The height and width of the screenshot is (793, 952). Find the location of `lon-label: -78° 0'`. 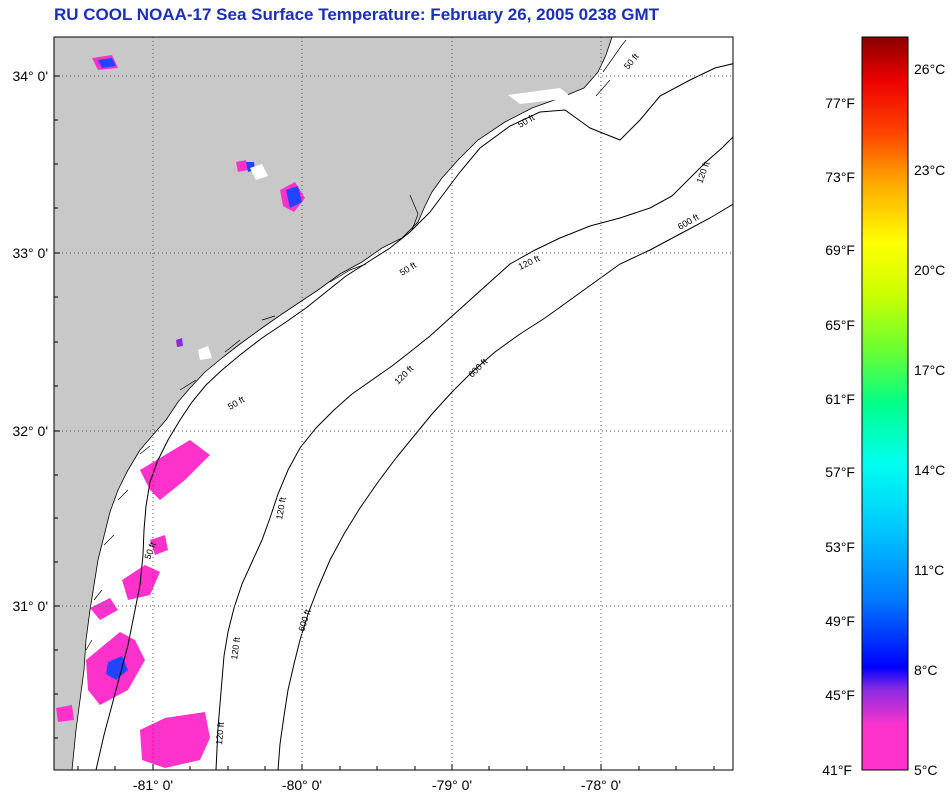

lon-label: -78° 0' is located at coordinates (601, 785).